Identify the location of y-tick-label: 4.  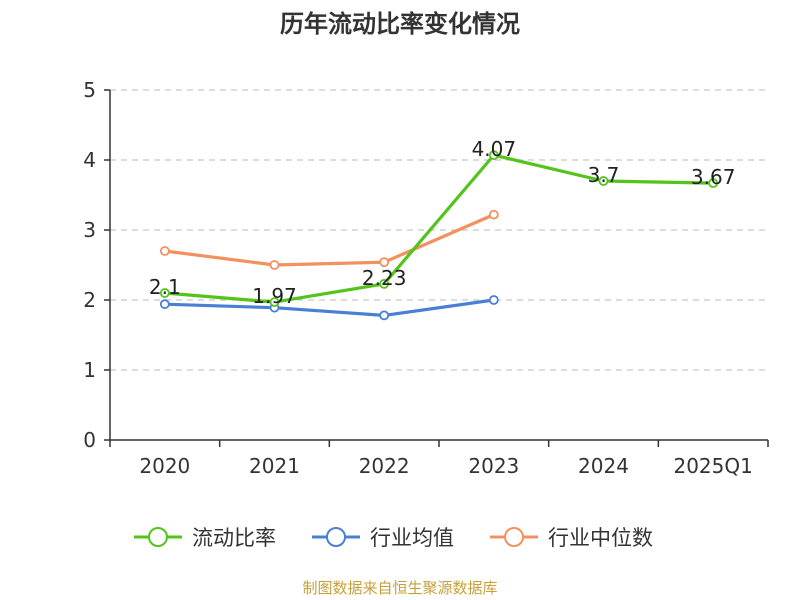
(89, 160).